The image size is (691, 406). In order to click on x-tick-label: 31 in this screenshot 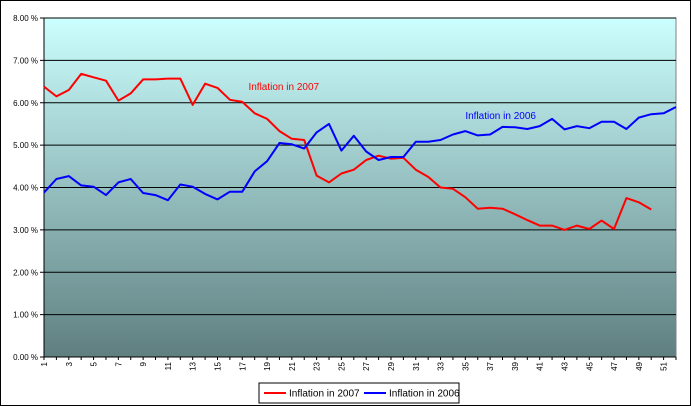, I will do `click(416, 365)`.